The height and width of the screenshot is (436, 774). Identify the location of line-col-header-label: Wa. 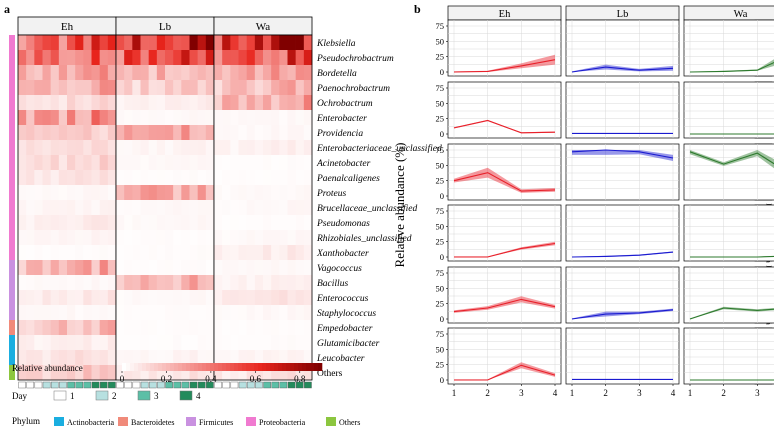
(741, 14).